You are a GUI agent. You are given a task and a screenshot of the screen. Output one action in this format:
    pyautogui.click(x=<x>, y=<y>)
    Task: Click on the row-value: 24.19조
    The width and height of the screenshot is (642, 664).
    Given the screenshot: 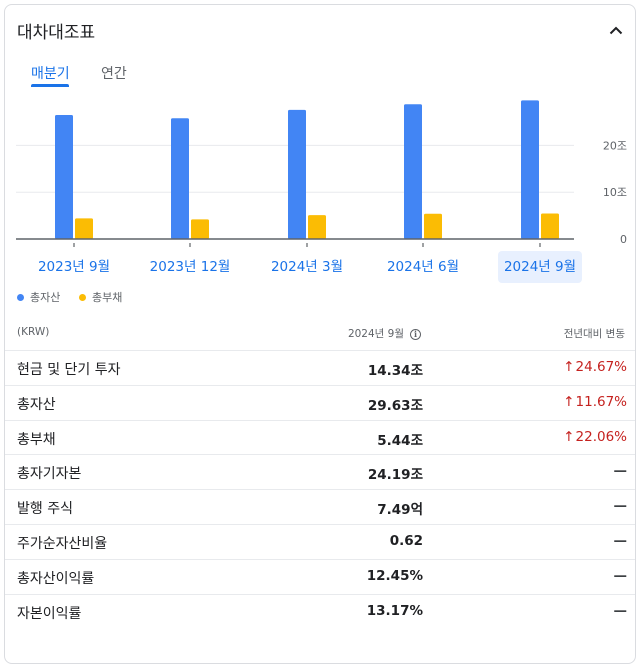 What is the action you would take?
    pyautogui.click(x=395, y=475)
    